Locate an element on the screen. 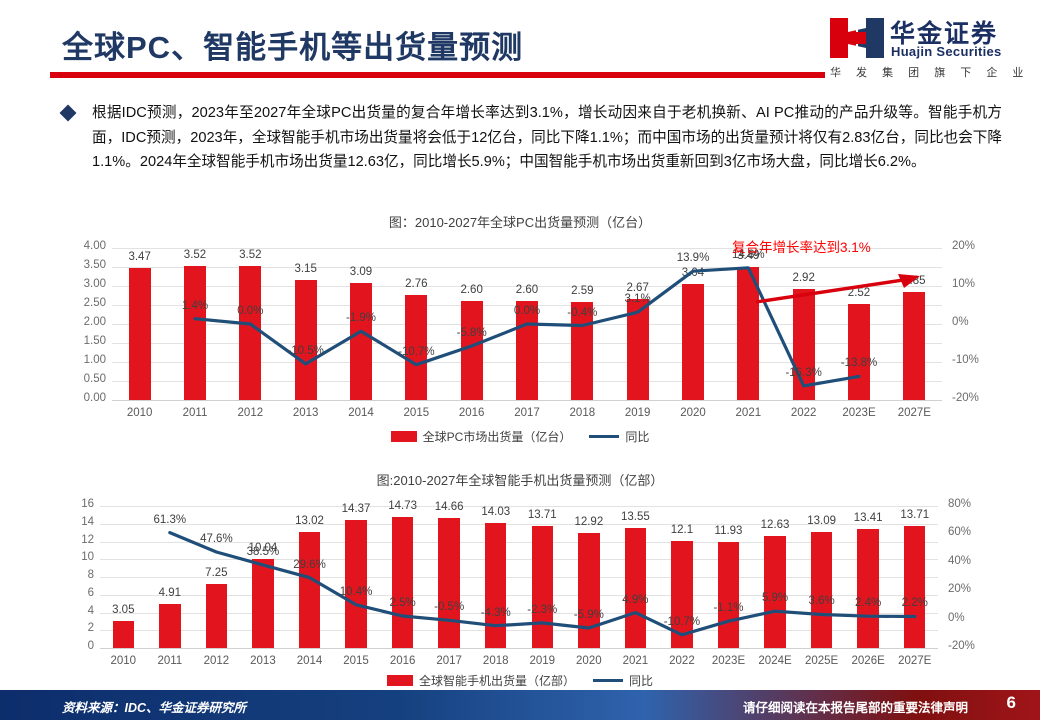  chart-legend: 全球智能手机出货量（亿部） 同比 is located at coordinates (520, 680).